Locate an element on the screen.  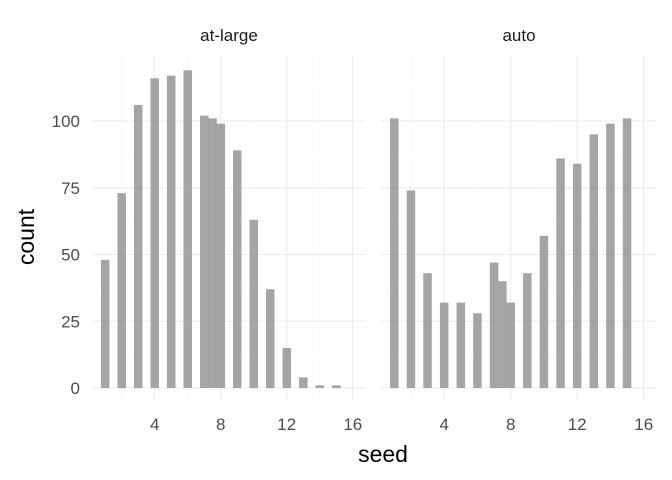
y-tick-label: 100 is located at coordinates (66, 121).